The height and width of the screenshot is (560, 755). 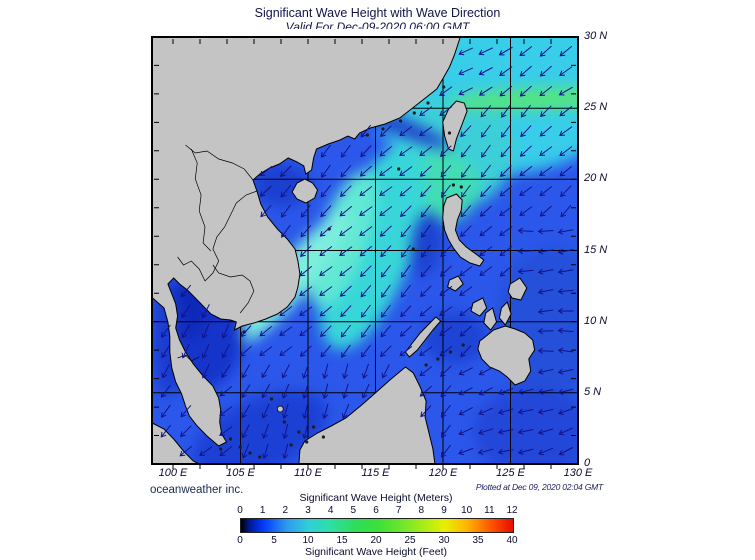 What do you see at coordinates (342, 540) in the screenshot?
I see `colorbar-feet-tick: 15` at bounding box center [342, 540].